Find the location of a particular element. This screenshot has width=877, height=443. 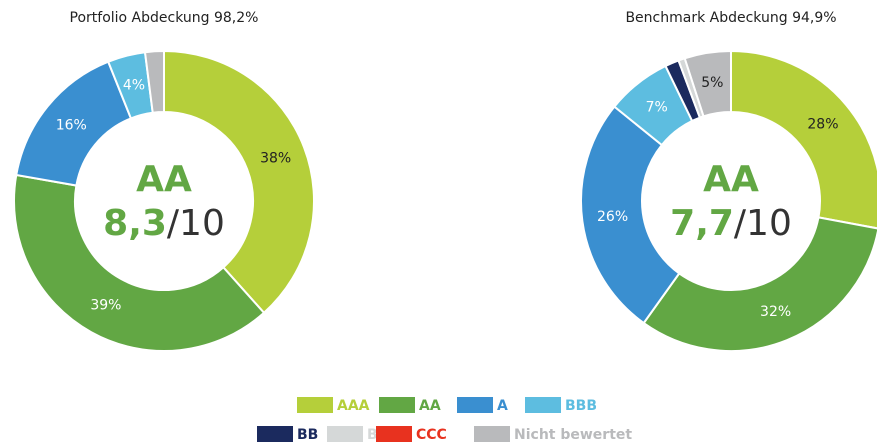

legend-label: A is located at coordinates (502, 406).